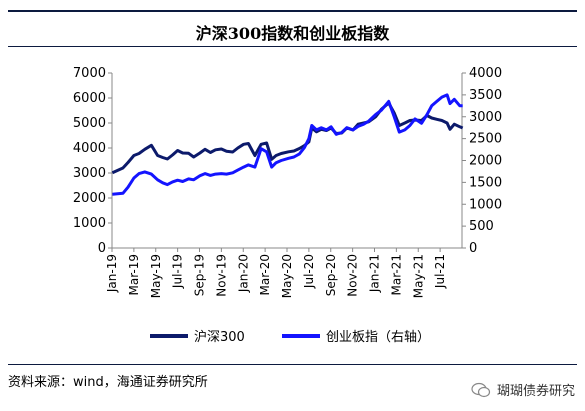  I want to click on legend-label-chinext: 创业板指（右轴）, so click(378, 337).